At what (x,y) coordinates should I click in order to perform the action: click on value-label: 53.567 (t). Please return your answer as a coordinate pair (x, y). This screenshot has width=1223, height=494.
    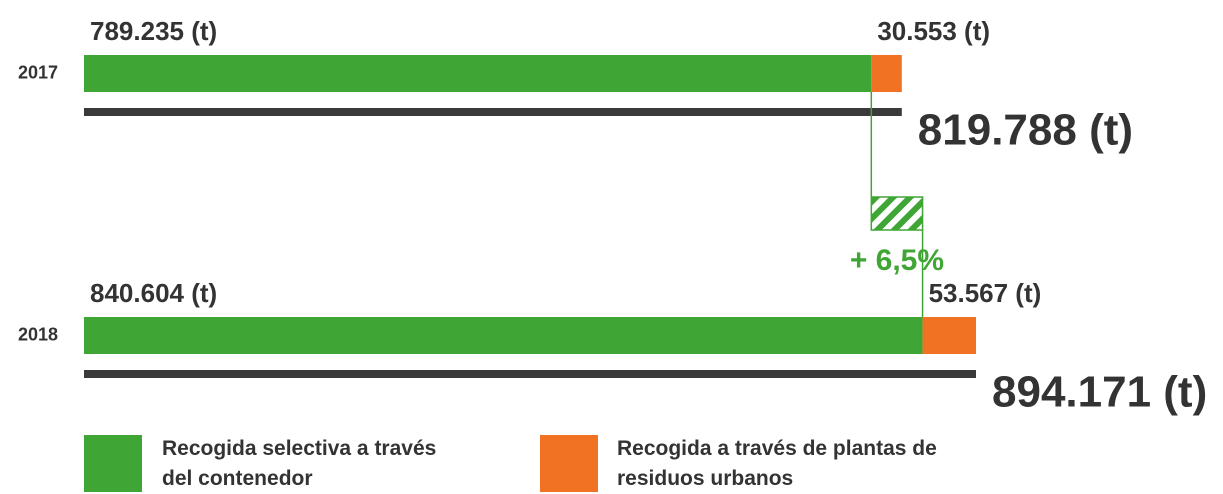
    Looking at the image, I should click on (985, 293).